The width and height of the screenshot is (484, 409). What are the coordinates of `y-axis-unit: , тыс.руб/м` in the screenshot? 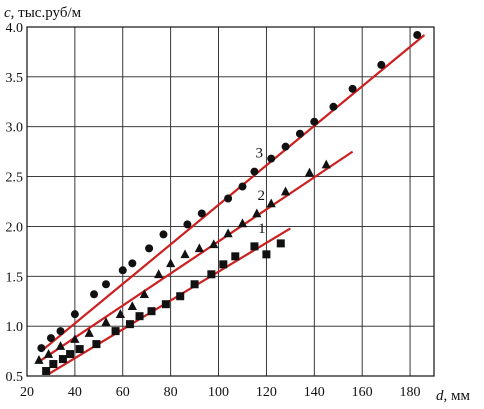 It's located at (46, 13).